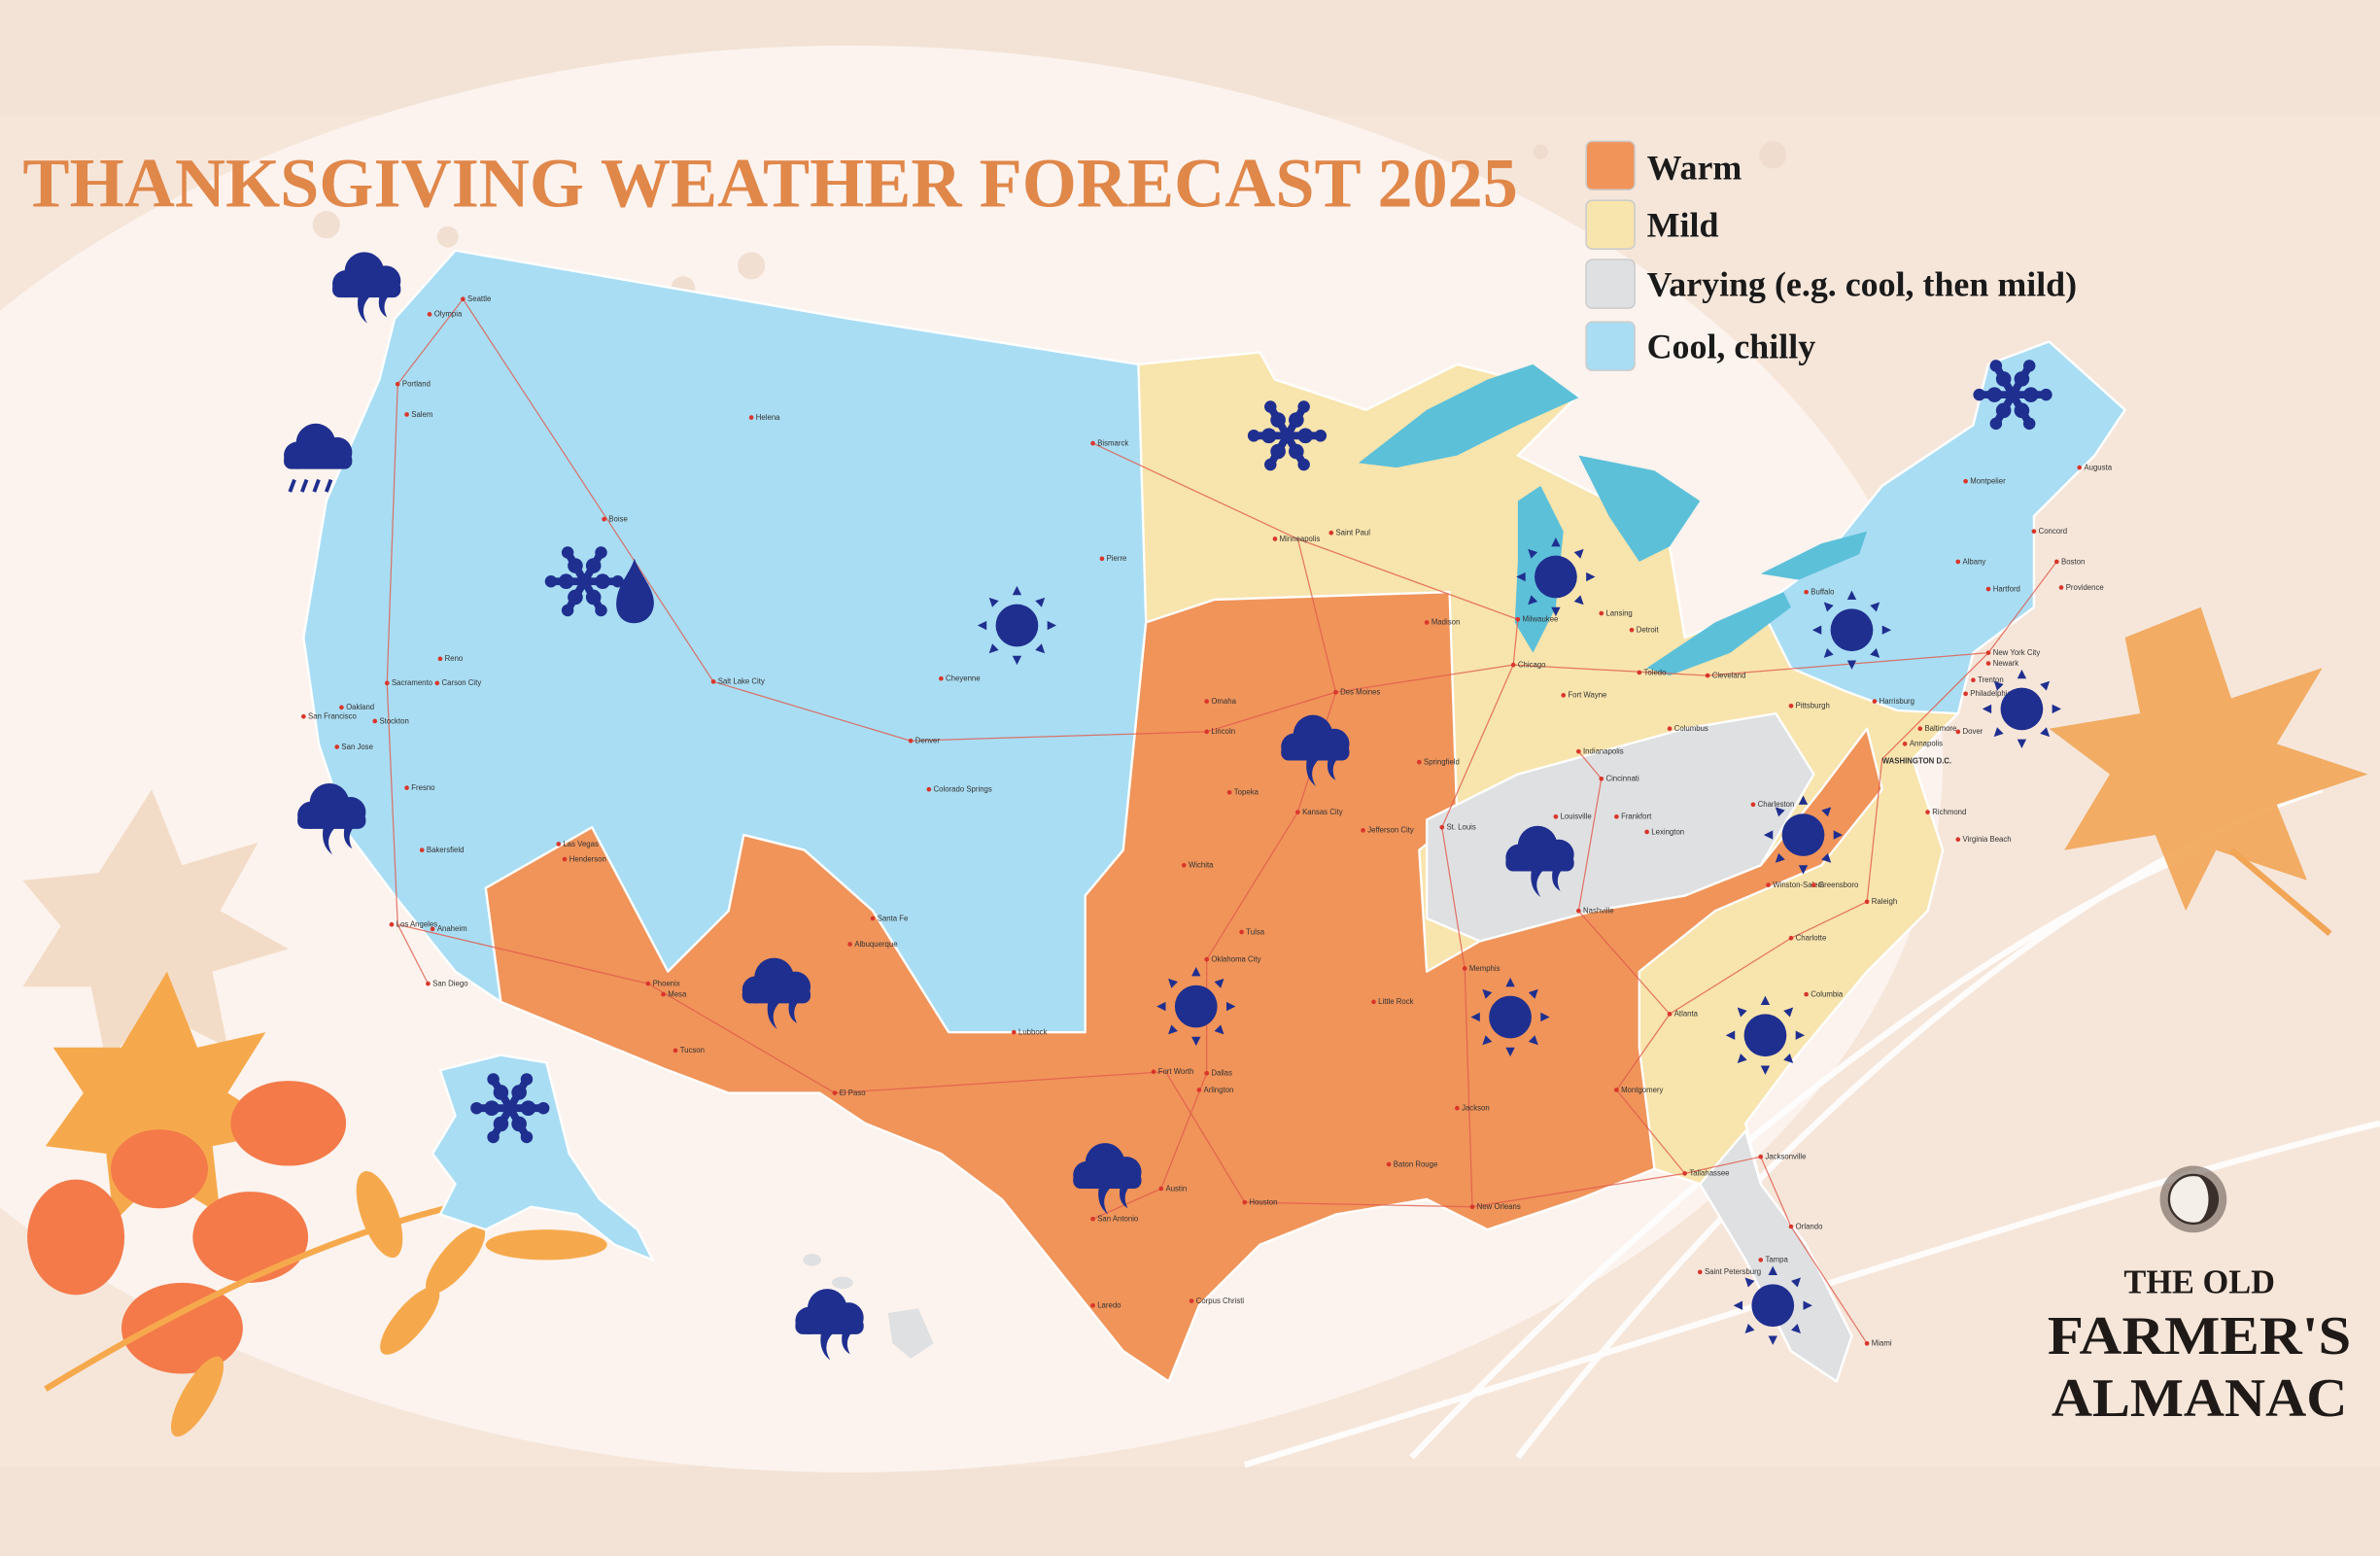 Image resolution: width=2380 pixels, height=1556 pixels. I want to click on lake-ontario, so click(1814, 555).